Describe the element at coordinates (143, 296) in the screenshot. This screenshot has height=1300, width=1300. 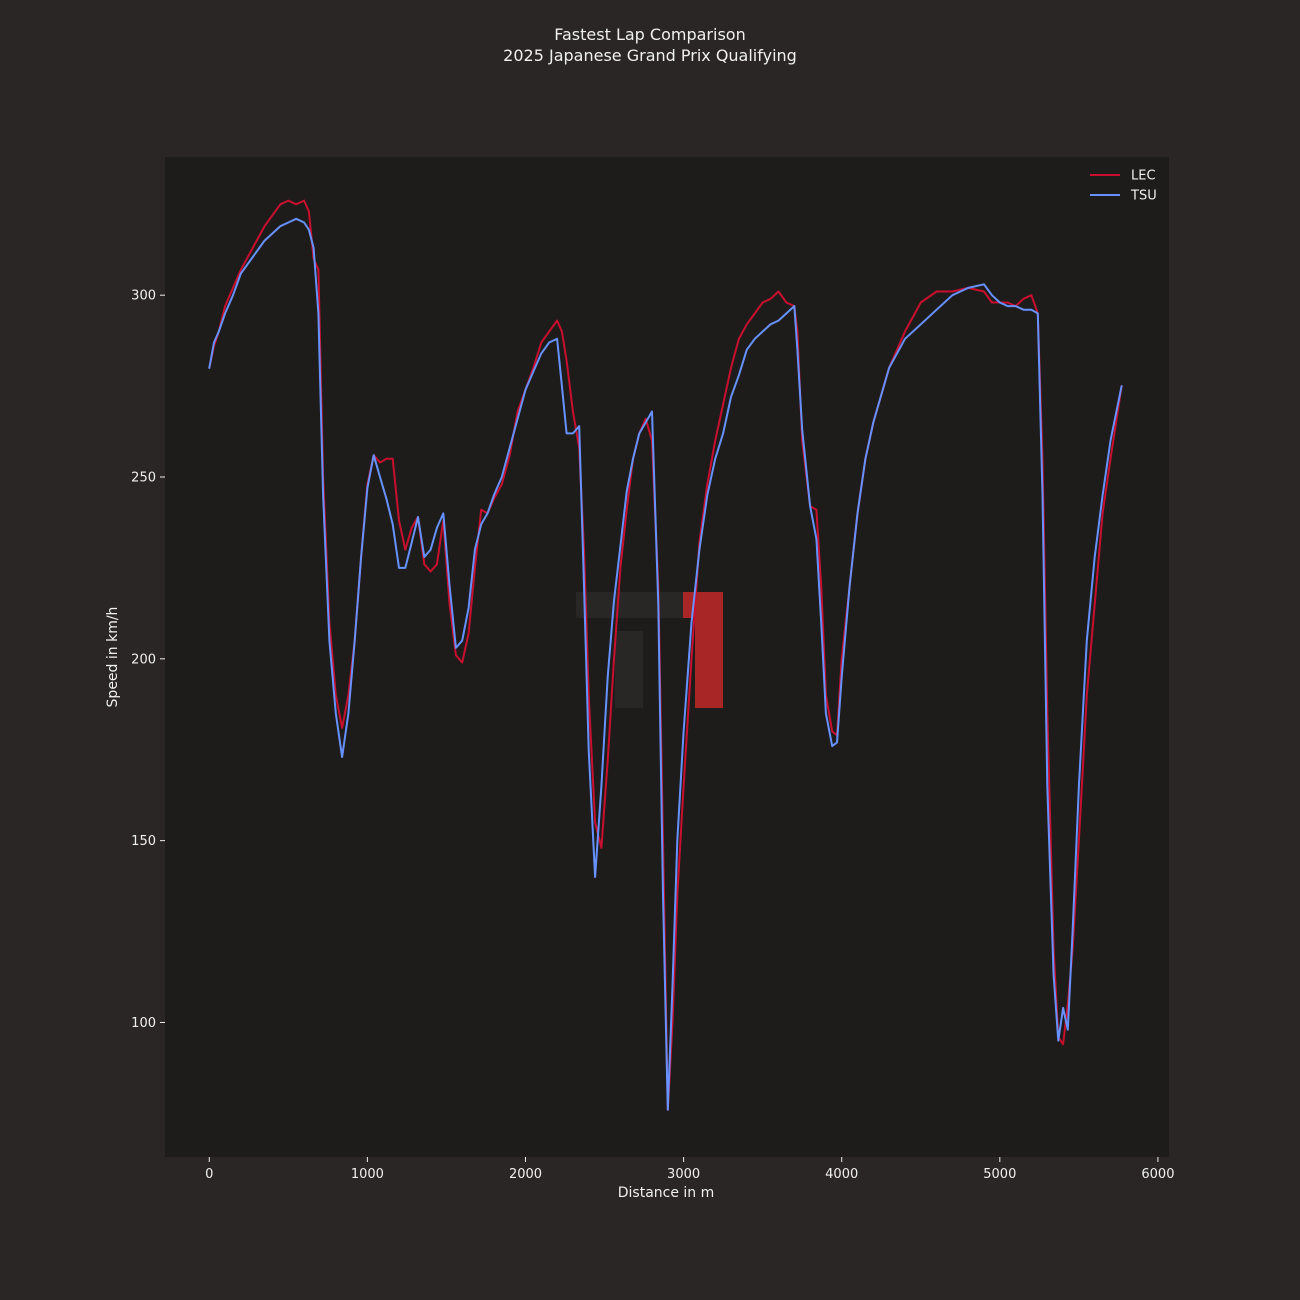
I see `y-tick-label: 300` at that location.